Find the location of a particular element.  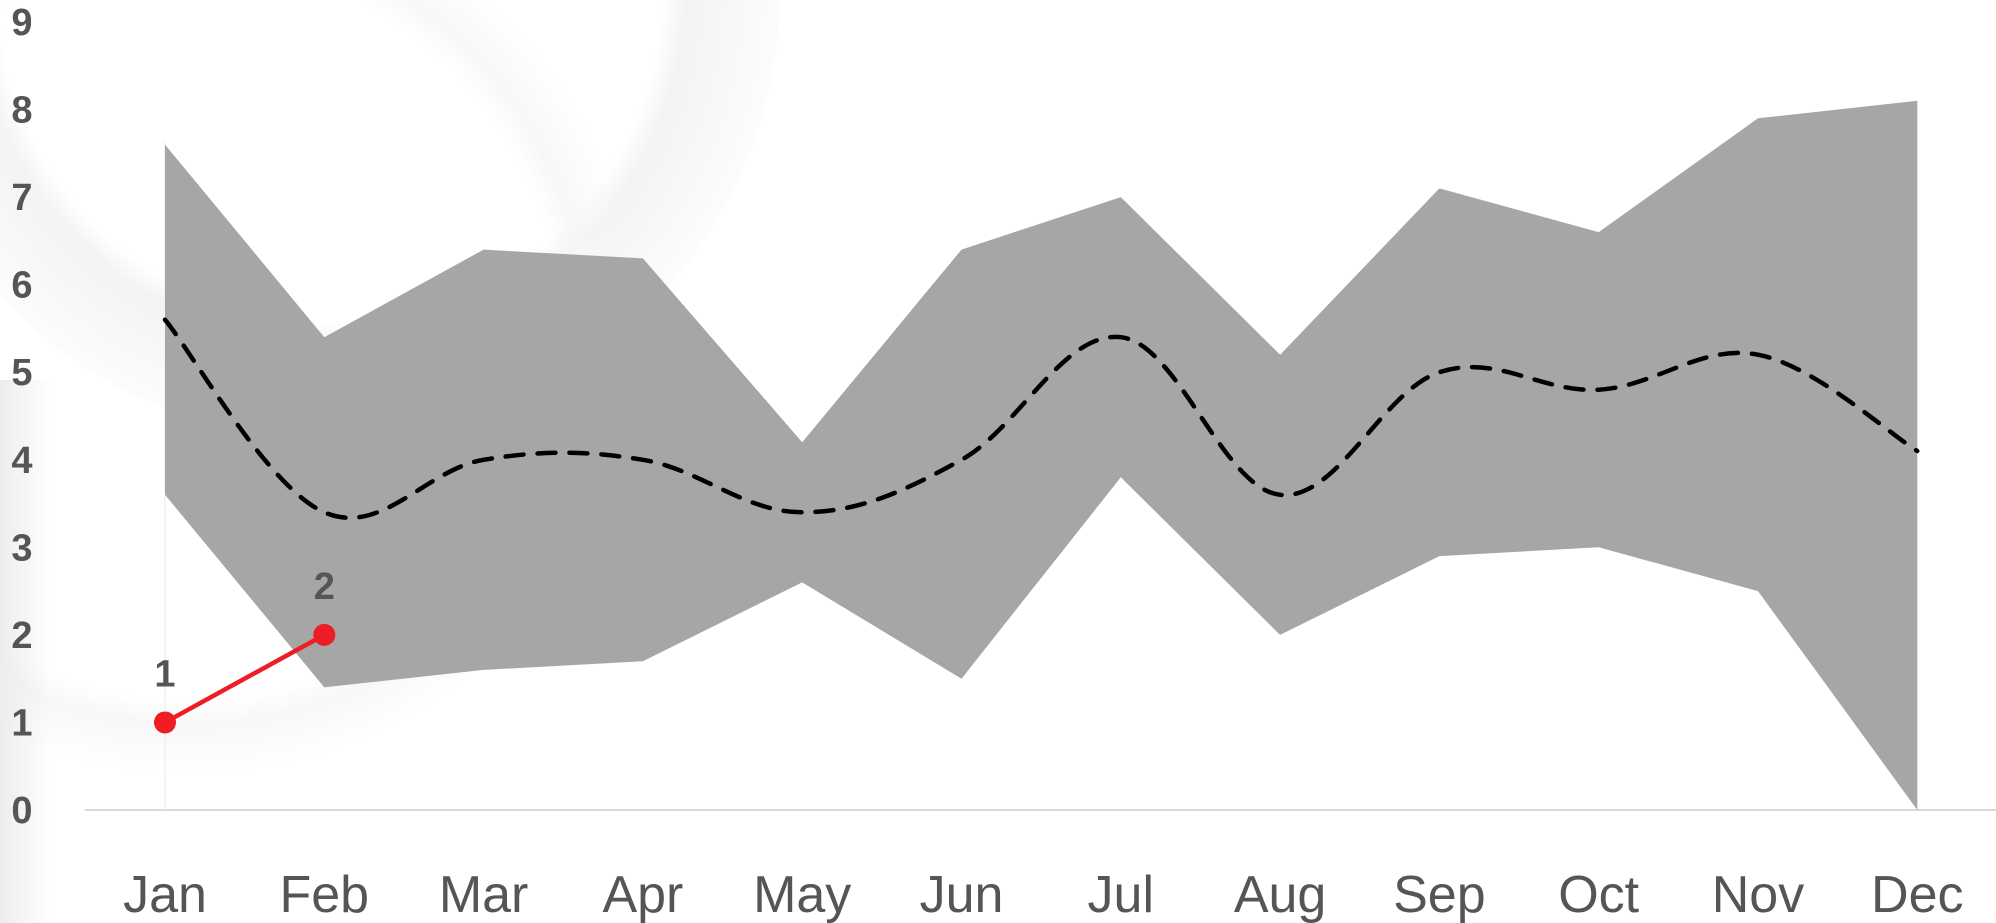

actual-data-label: 1 is located at coordinates (164, 674).